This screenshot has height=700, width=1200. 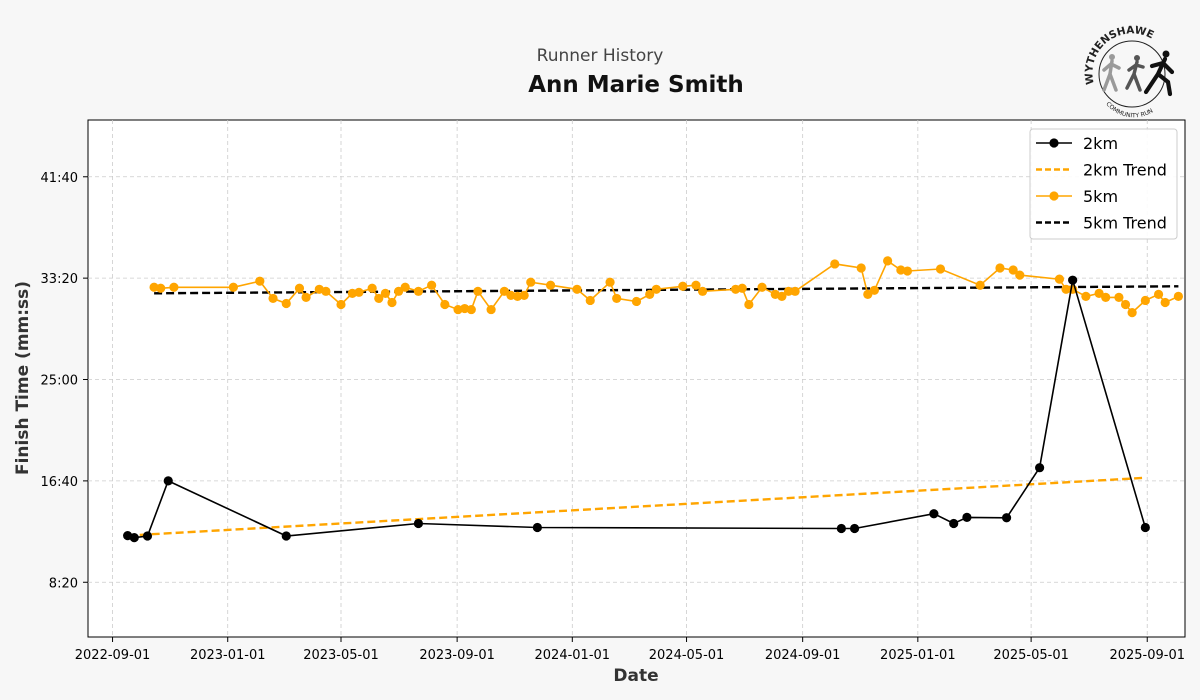 What do you see at coordinates (113, 655) in the screenshot?
I see `x-tick-label: 2022-09-01` at bounding box center [113, 655].